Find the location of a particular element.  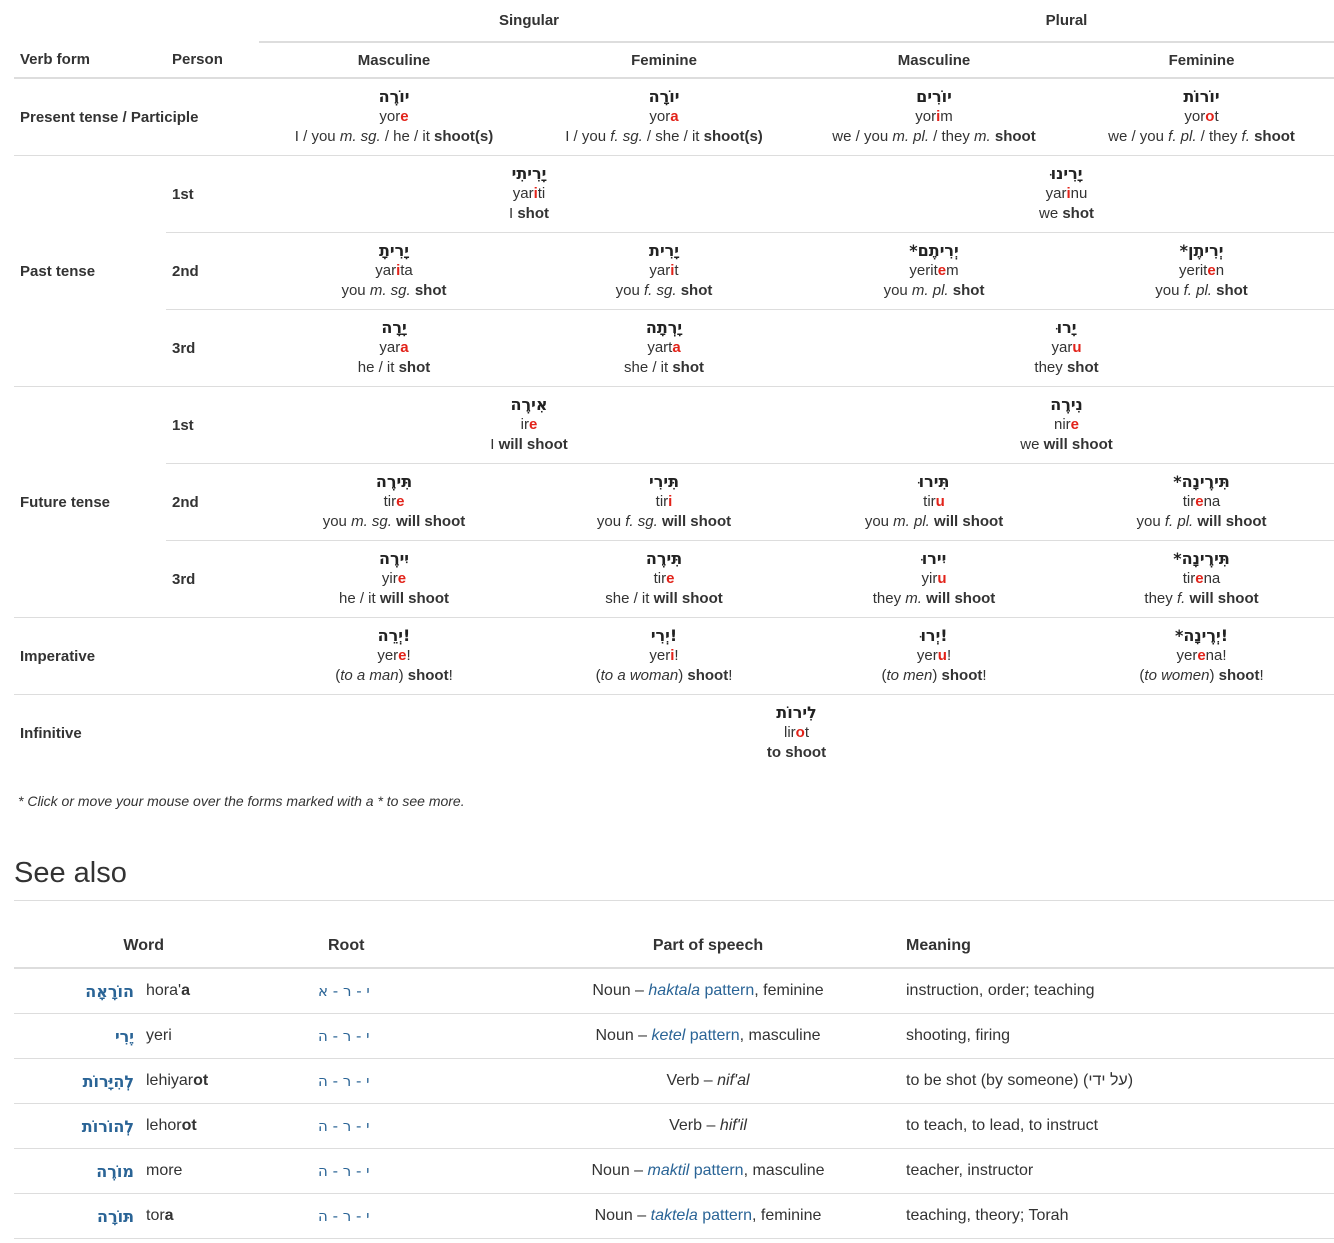

hebrew-form: !יְרוּ is located at coordinates (934, 635).